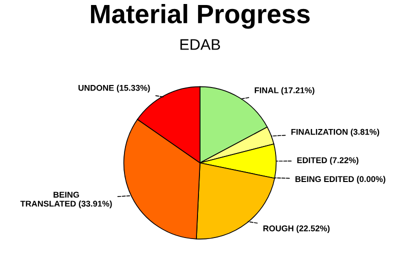 Image resolution: width=400 pixels, height=267 pixels. Describe the element at coordinates (335, 132) in the screenshot. I see `slice-label: FINALIZATION (3.81%)` at that location.